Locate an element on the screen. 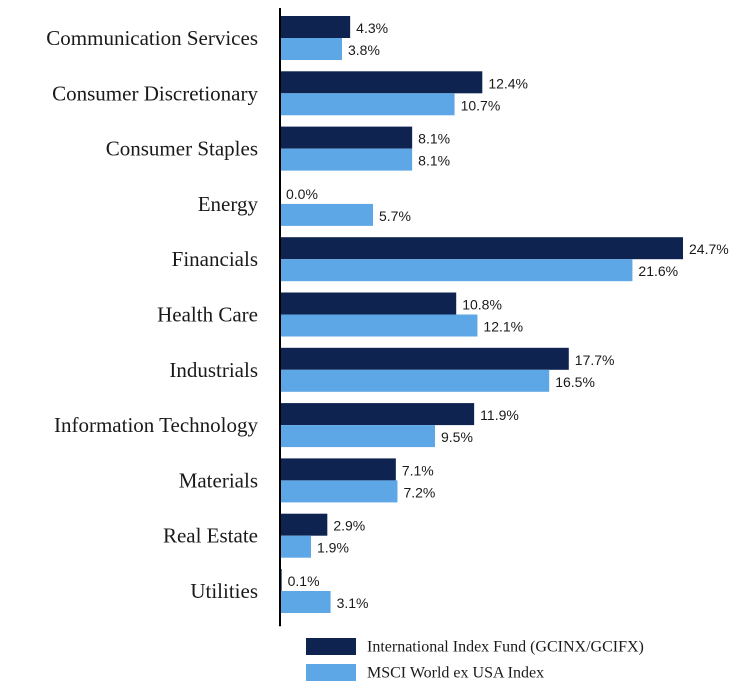 The image size is (748, 681). data-label: 12.1% is located at coordinates (503, 327).